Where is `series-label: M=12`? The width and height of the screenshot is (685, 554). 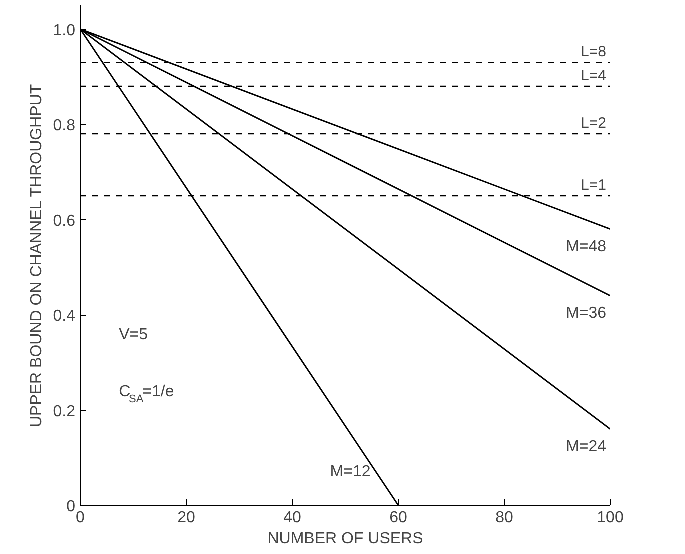 series-label: M=12 is located at coordinates (350, 472).